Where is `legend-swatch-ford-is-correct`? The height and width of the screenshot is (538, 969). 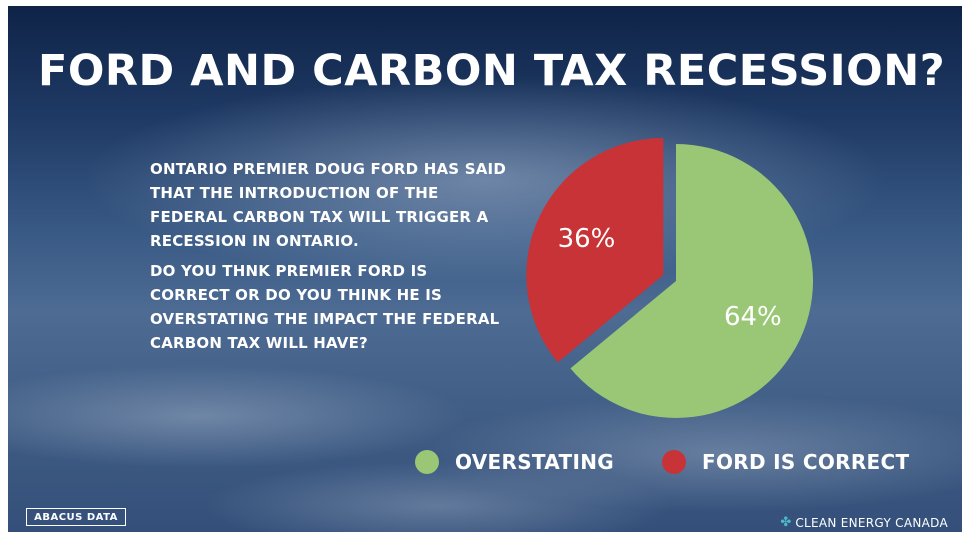 legend-swatch-ford-is-correct is located at coordinates (674, 462).